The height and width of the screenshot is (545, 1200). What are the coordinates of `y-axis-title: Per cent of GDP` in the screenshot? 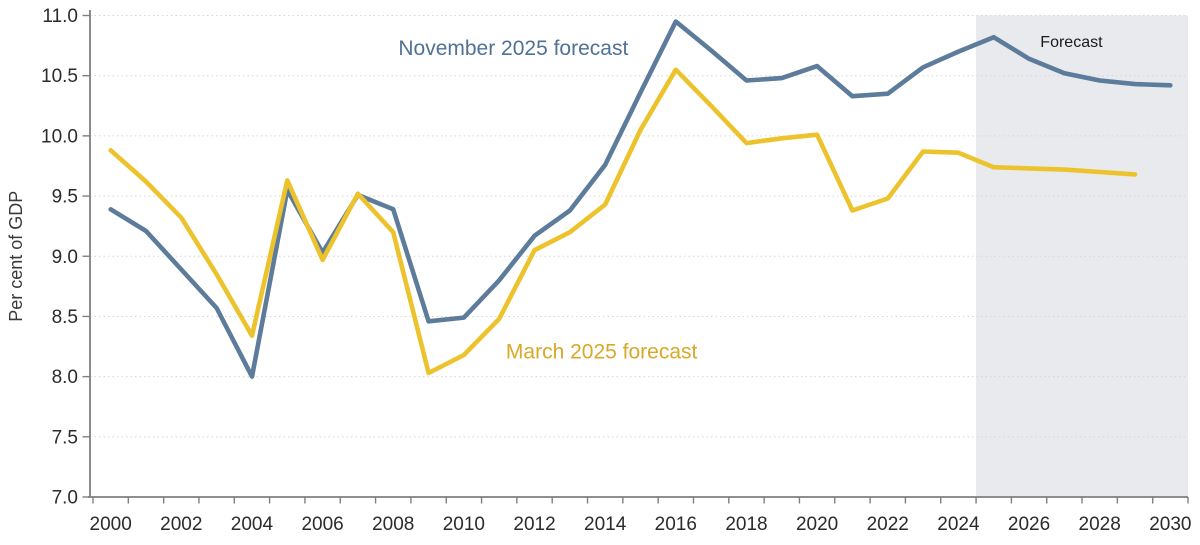 It's located at (16, 256).